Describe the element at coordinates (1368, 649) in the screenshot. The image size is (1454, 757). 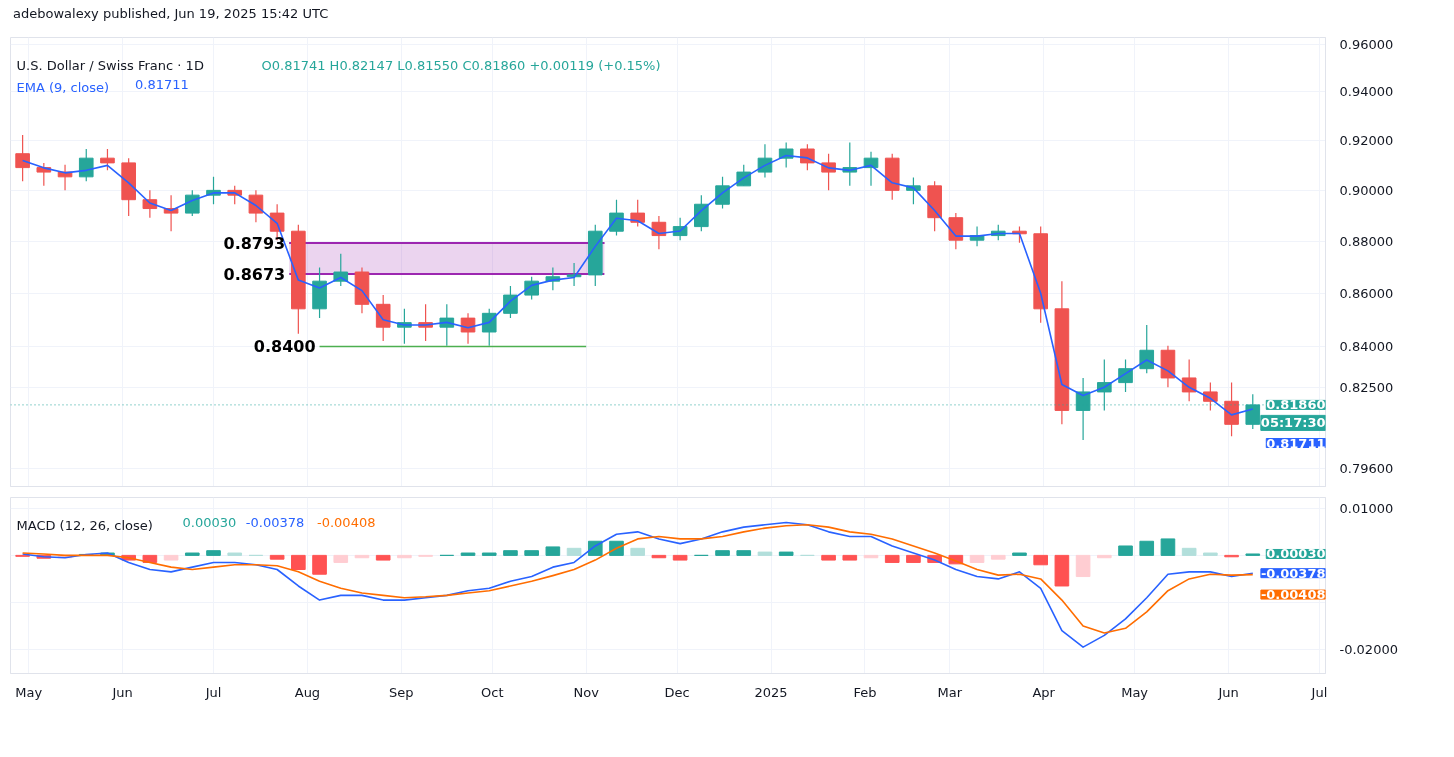
I see `y-tick-label: -0.02000` at that location.